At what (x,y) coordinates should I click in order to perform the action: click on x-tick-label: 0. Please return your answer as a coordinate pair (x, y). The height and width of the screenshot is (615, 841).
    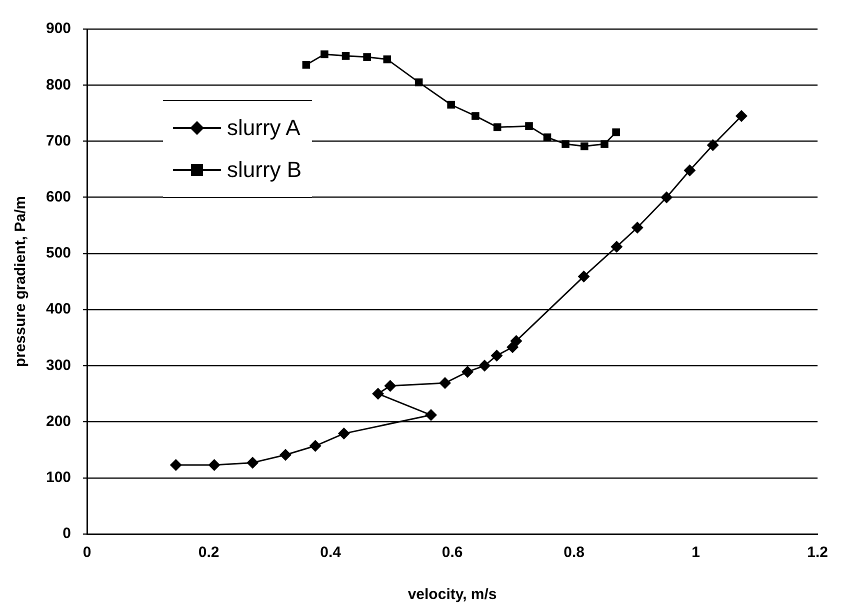
    Looking at the image, I should click on (87, 553).